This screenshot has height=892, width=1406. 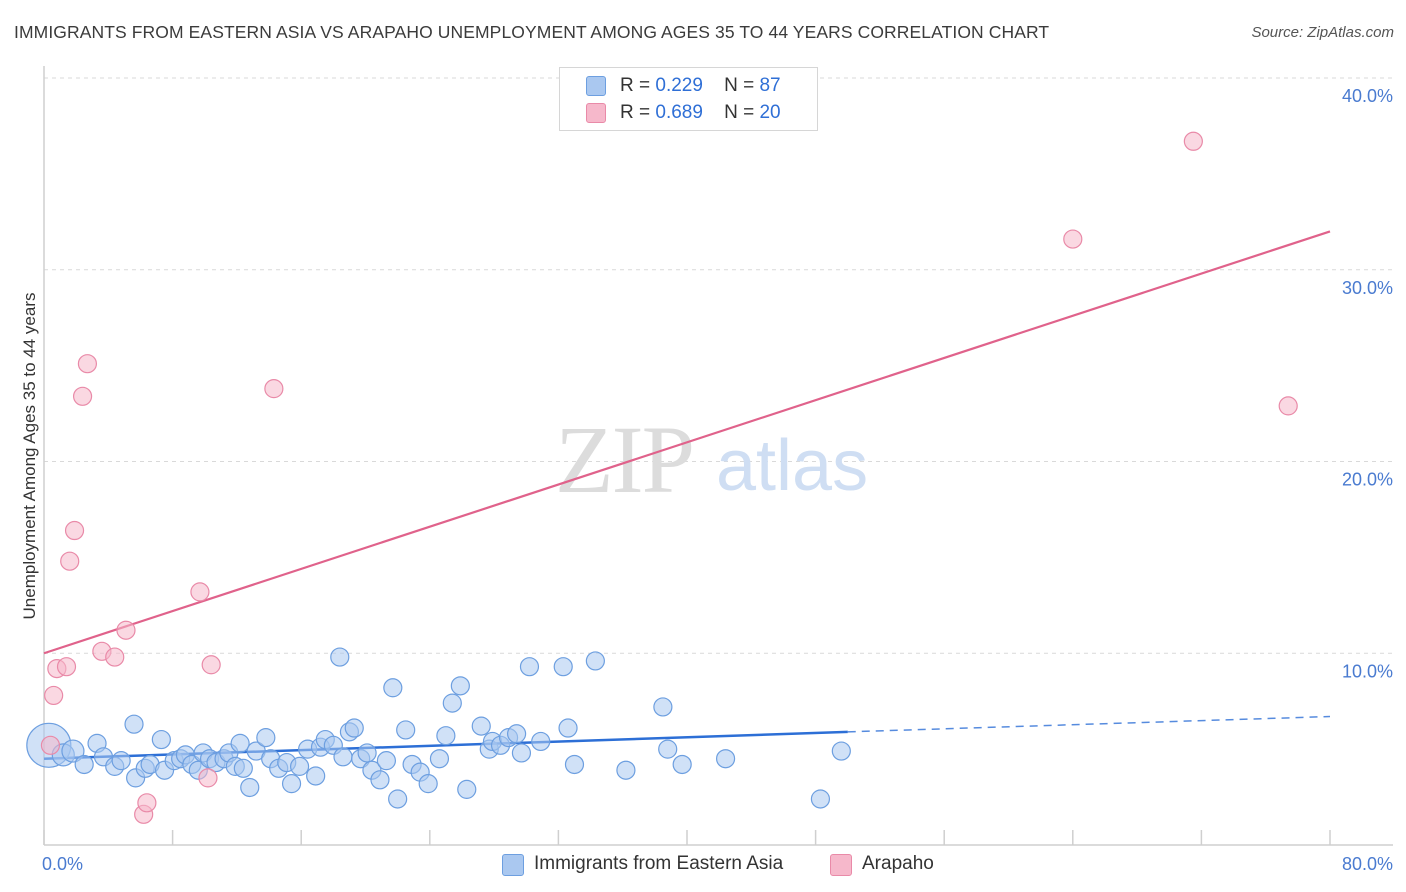 What do you see at coordinates (1367, 288) in the screenshot?
I see `y-tick-label: 30.0%` at bounding box center [1367, 288].